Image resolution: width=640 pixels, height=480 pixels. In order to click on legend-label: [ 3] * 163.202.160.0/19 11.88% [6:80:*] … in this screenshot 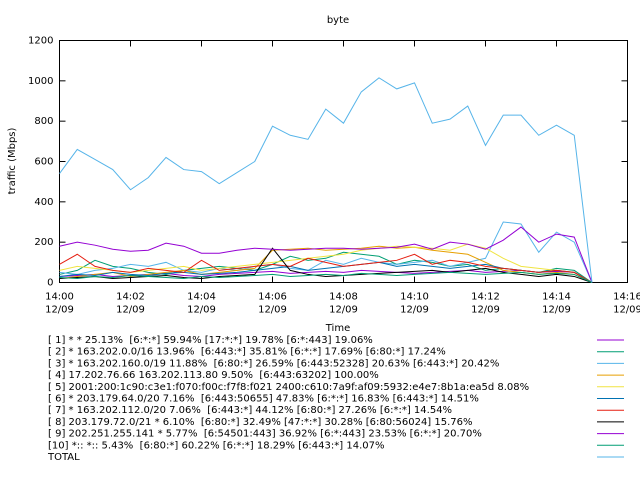, I will do `click(273, 363)`.